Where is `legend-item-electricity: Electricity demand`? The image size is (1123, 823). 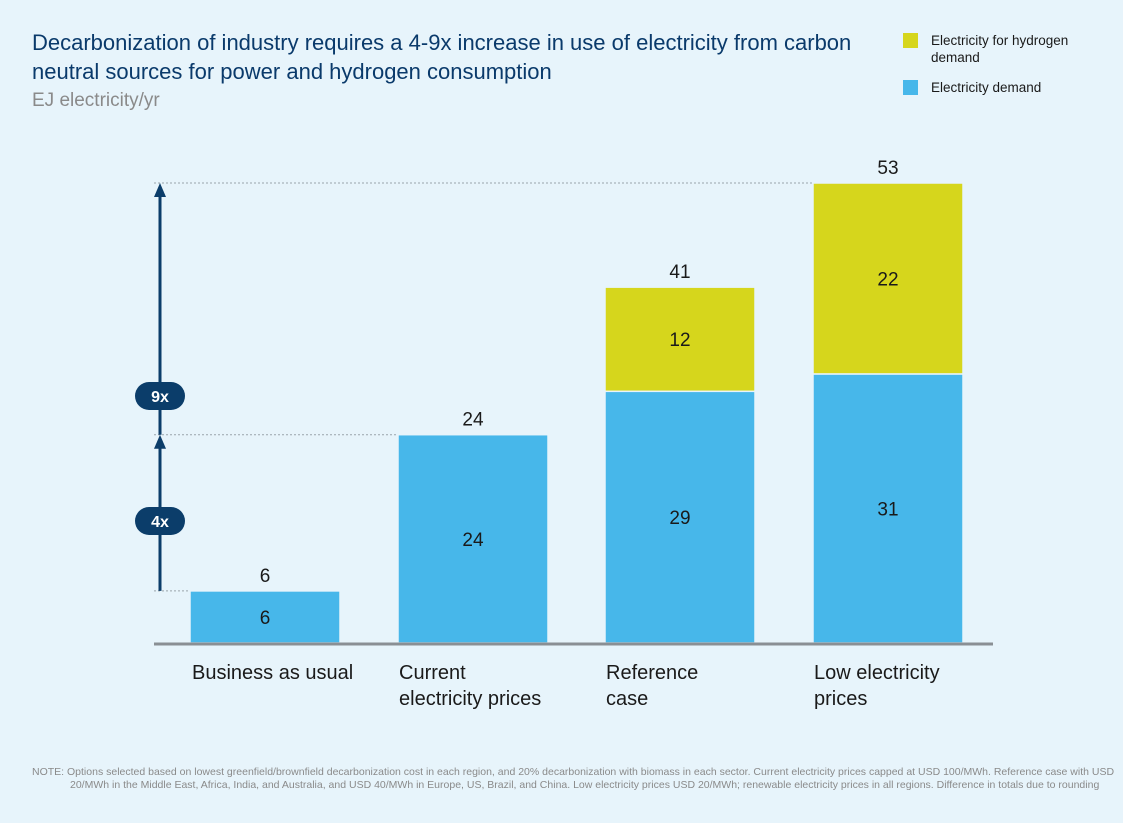
legend-item-electricity: Electricity demand is located at coordinates (1008, 87).